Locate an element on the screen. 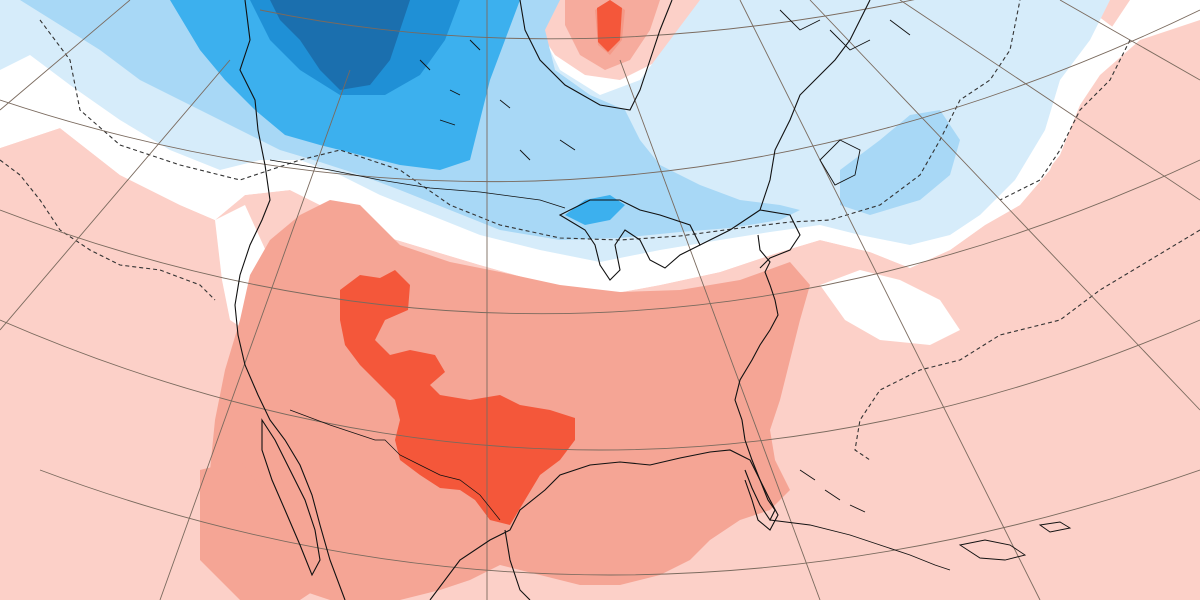 This screenshot has width=1200, height=600. great-lakes is located at coordinates (629, 240).